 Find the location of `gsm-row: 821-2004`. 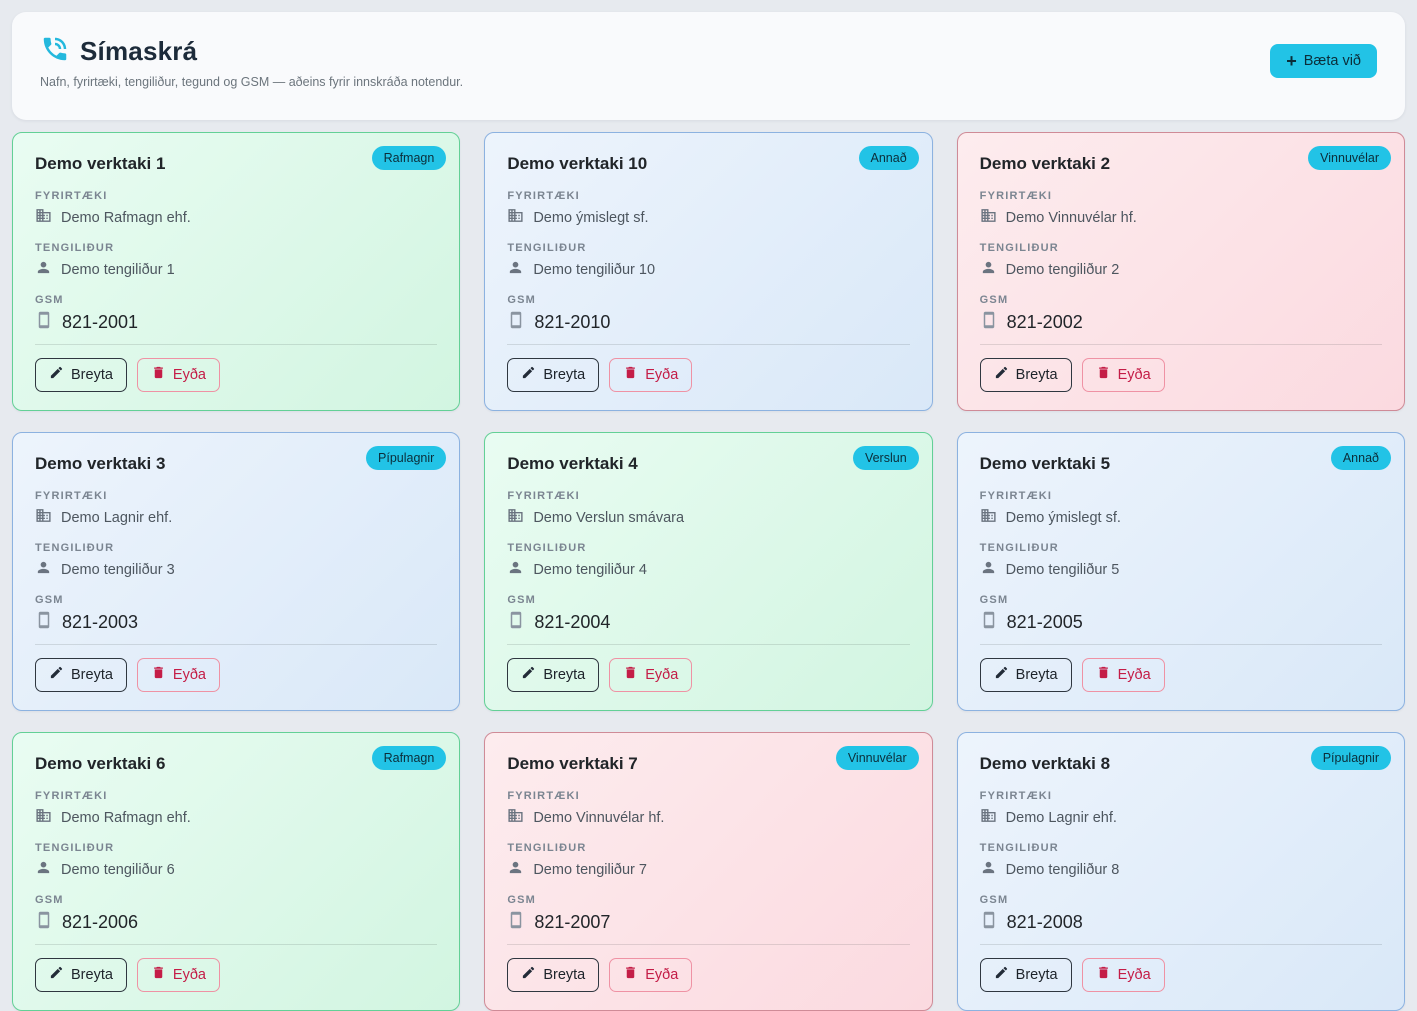

gsm-row: 821-2004 is located at coordinates (708, 622).